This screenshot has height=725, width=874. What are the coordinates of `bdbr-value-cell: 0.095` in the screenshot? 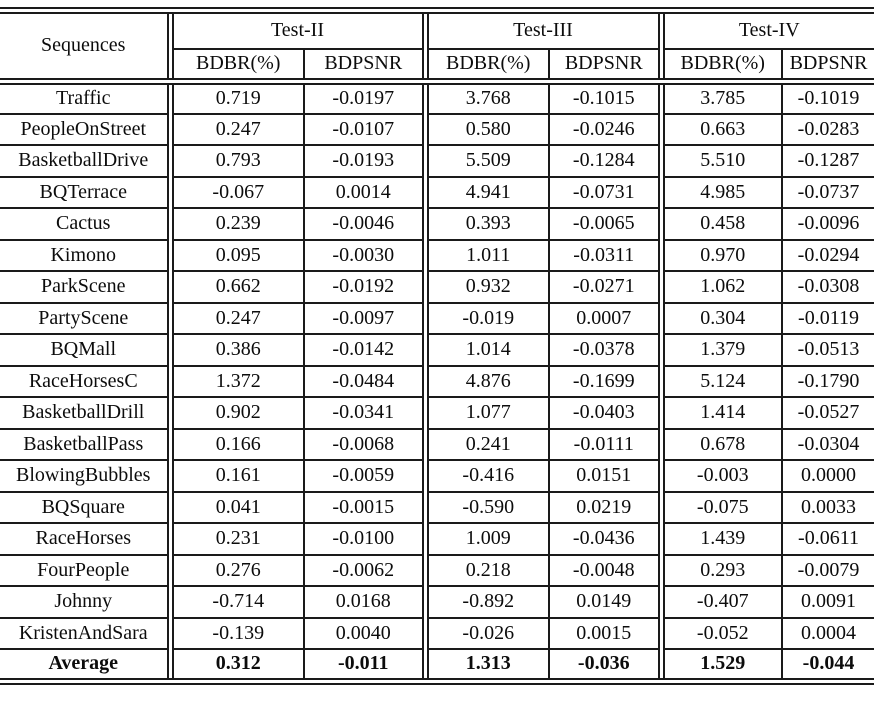 It's located at (235, 256).